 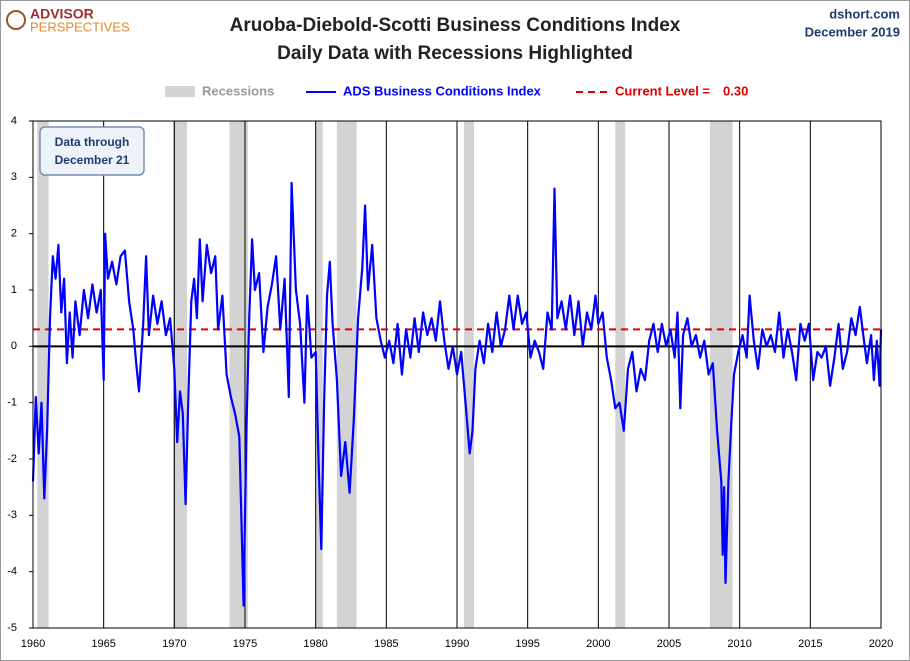 I want to click on annotation-box, so click(x=92, y=151).